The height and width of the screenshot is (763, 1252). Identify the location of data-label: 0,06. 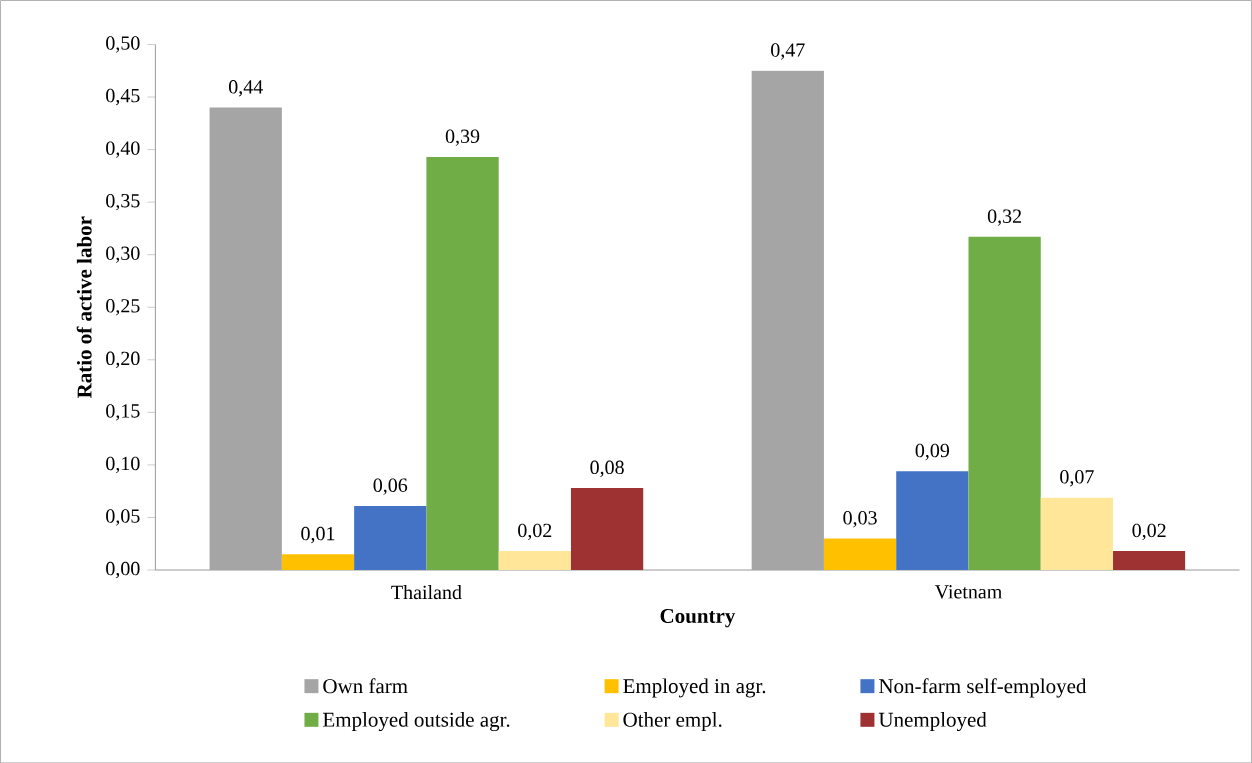
(390, 486).